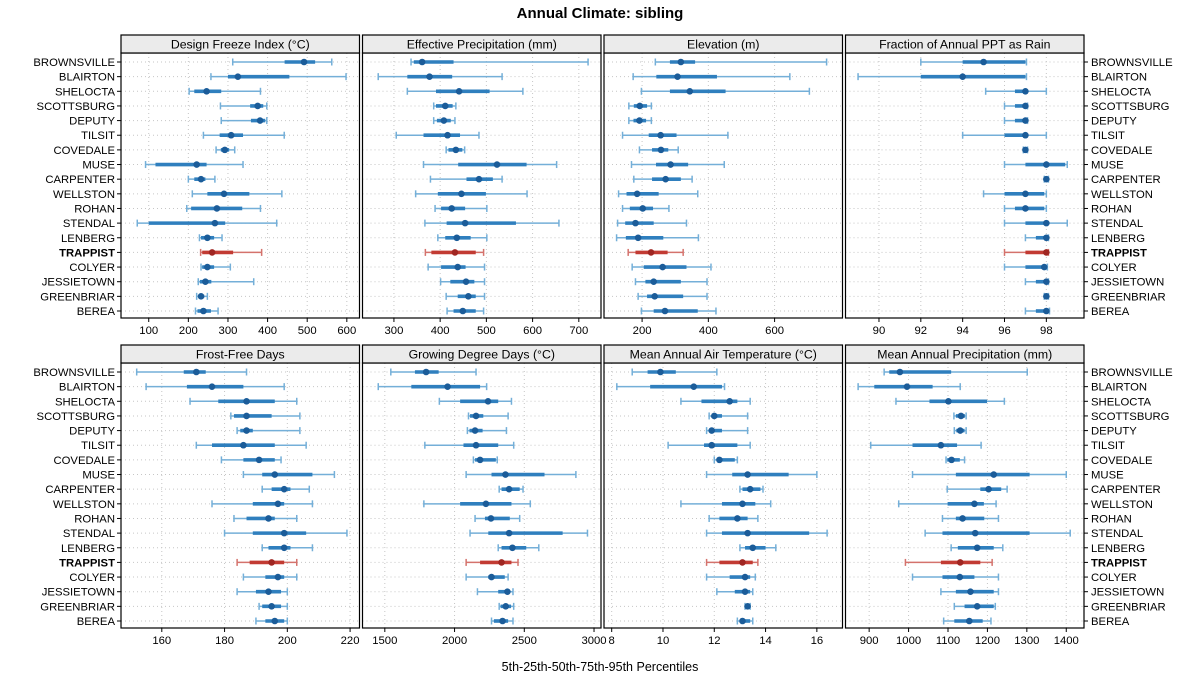  I want to click on axis-tick-label: 14, so click(765, 641).